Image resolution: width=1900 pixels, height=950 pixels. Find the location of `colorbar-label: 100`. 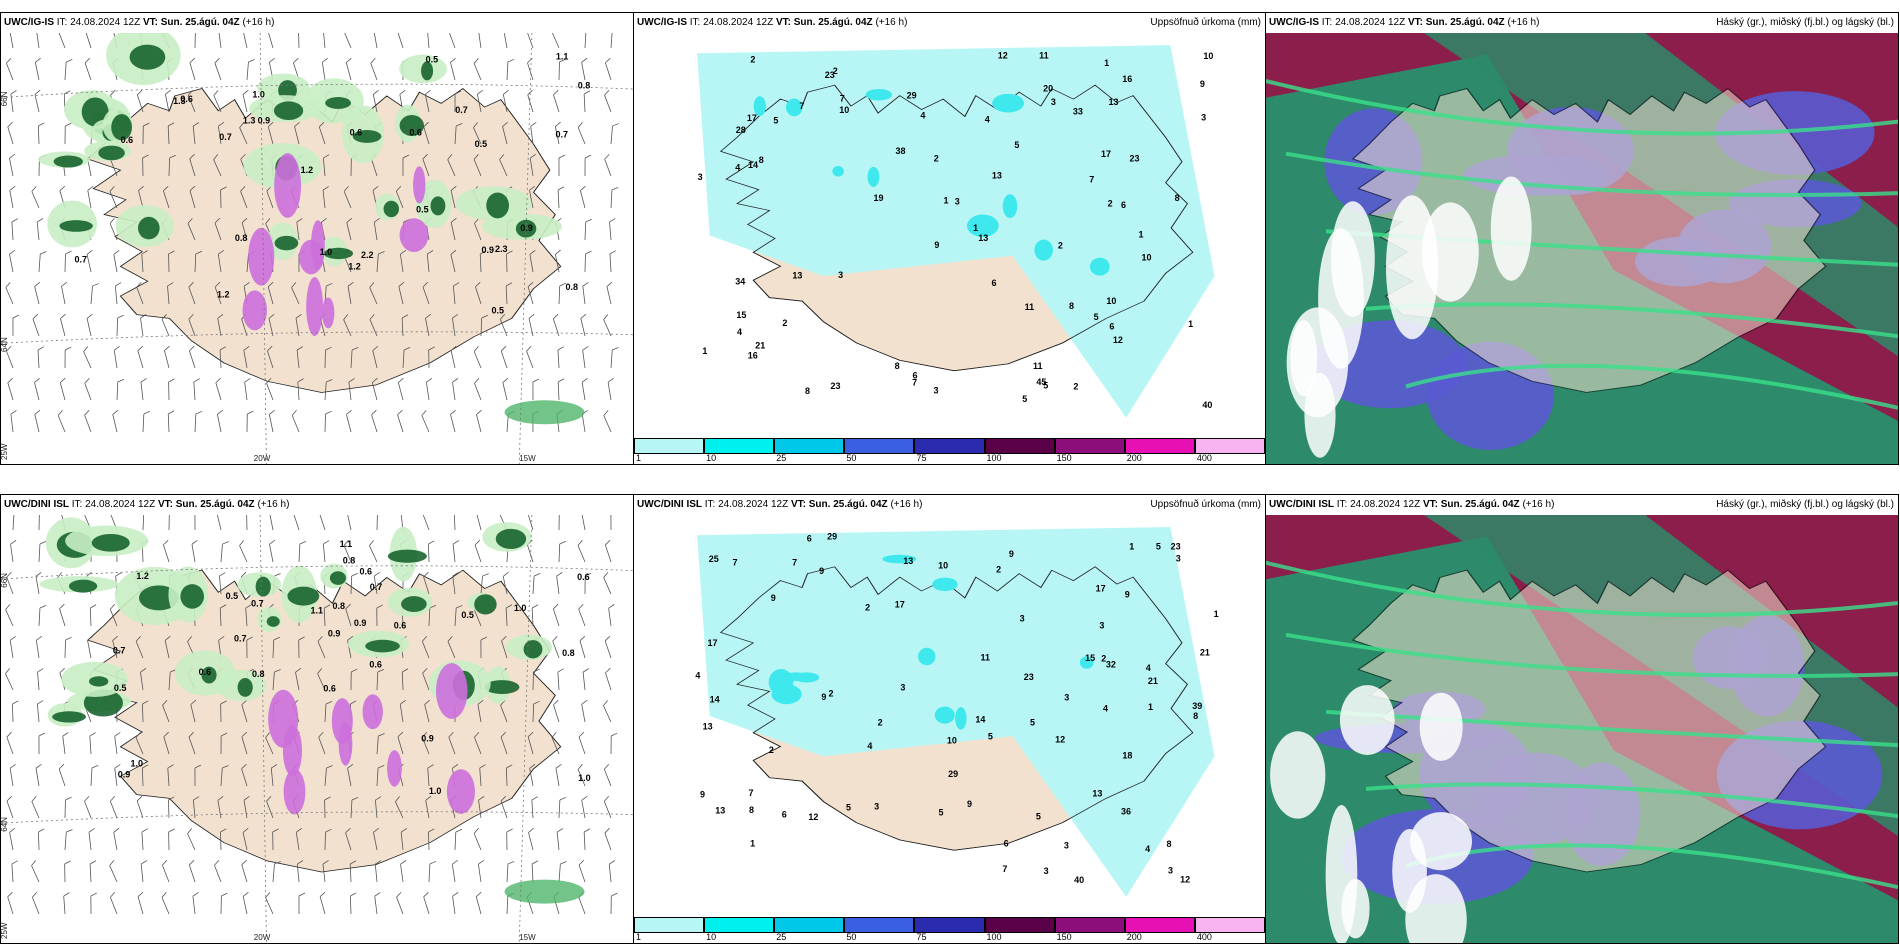

colorbar-label: 100 is located at coordinates (994, 458).